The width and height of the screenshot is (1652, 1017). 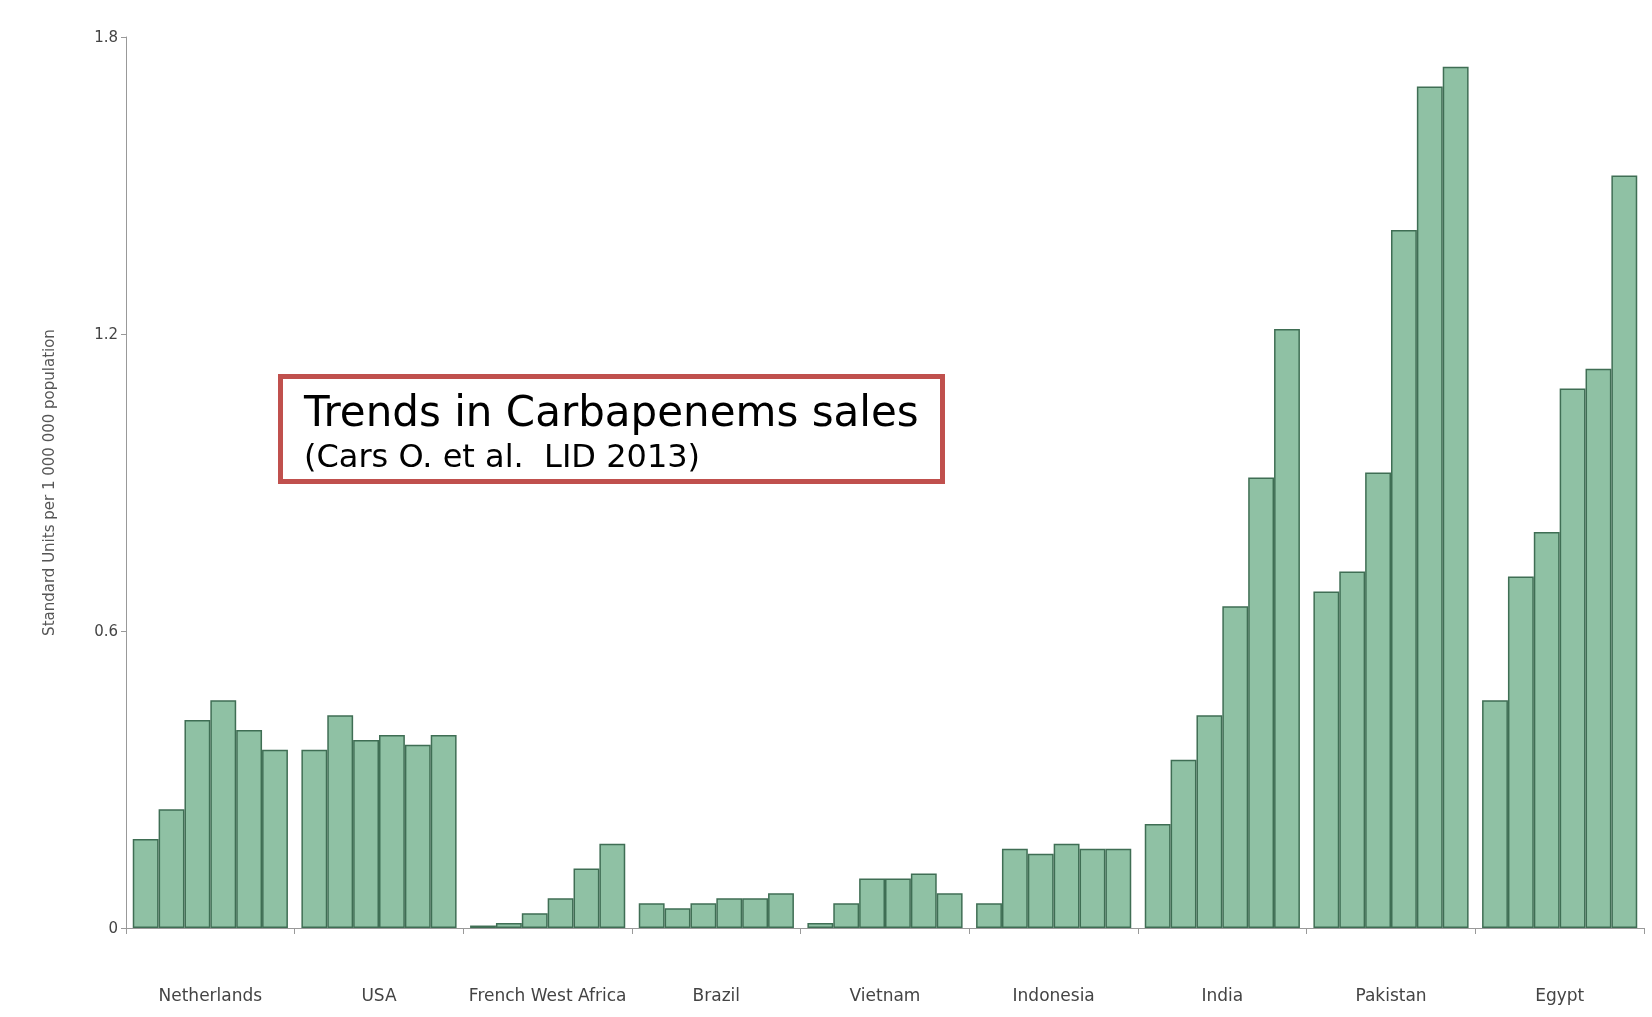 I want to click on y-tick-label: 0, so click(x=113, y=928).